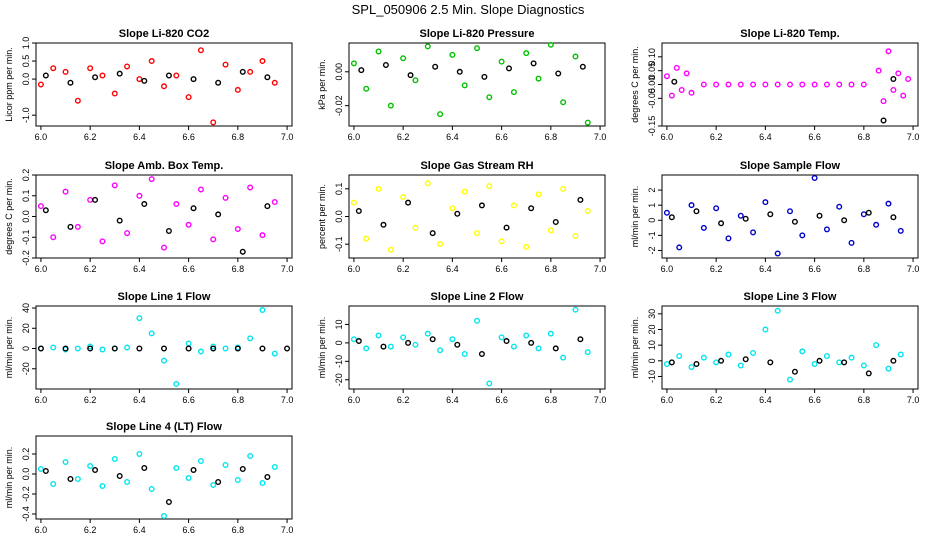 The width and height of the screenshot is (936, 540). What do you see at coordinates (551, 137) in the screenshot?
I see `x-tick-label: 6.8` at bounding box center [551, 137].